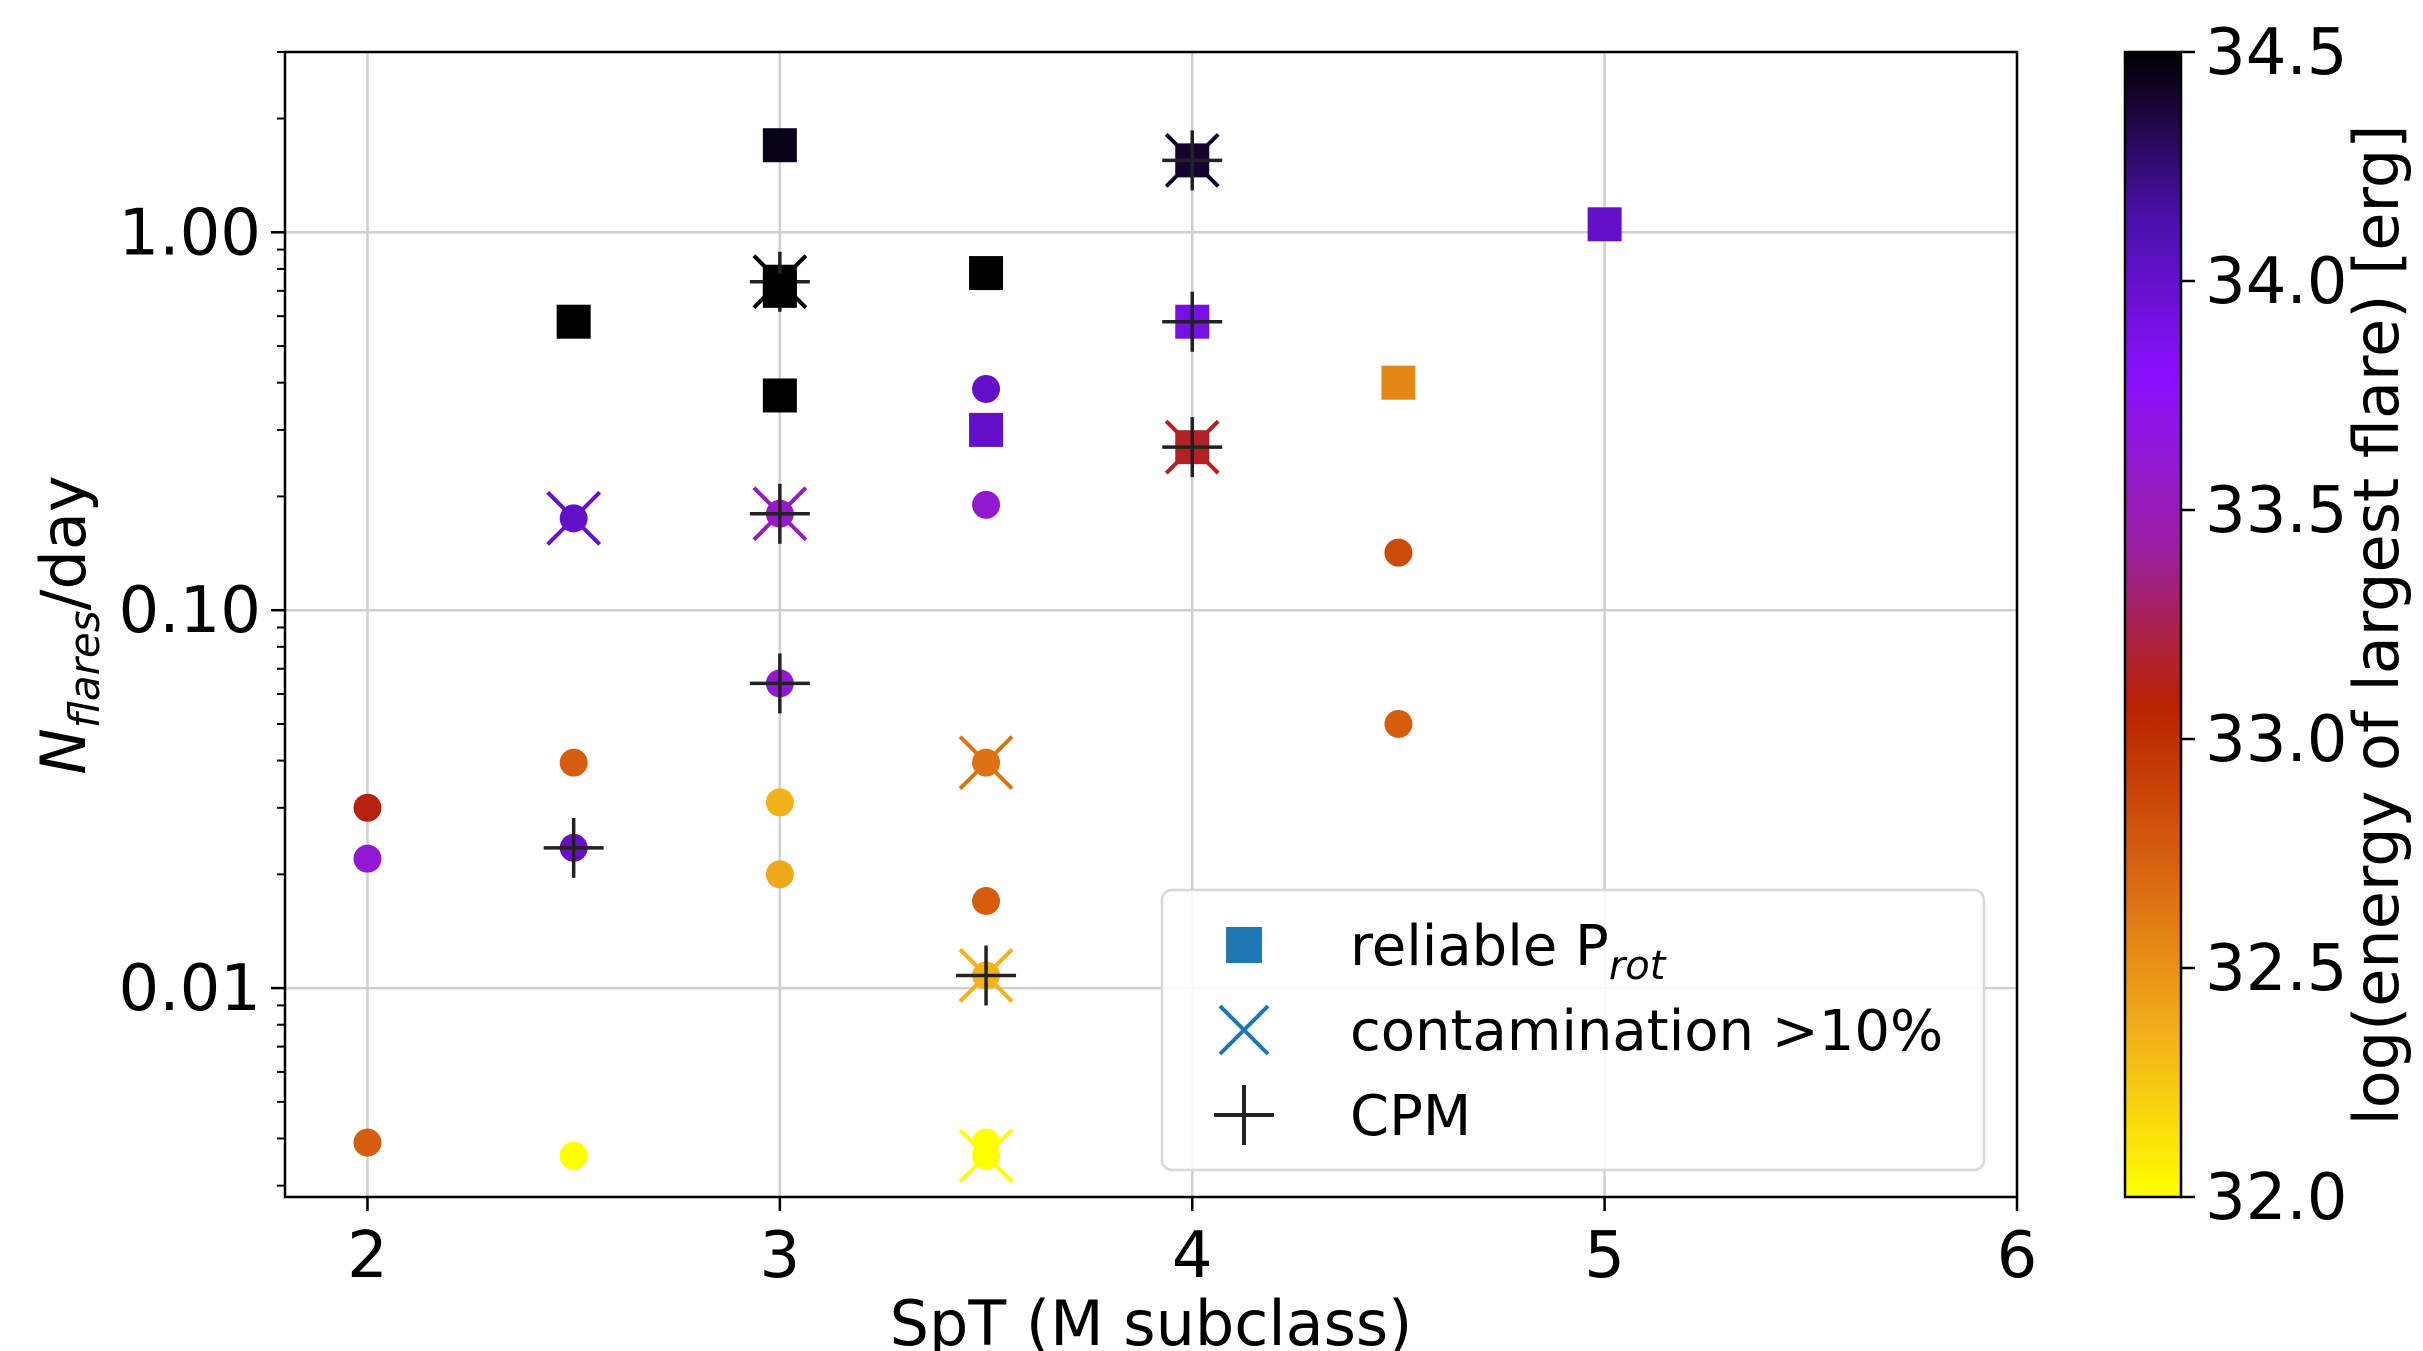 This screenshot has height=1351, width=2423. Describe the element at coordinates (779, 1256) in the screenshot. I see `x-tick-label-1: 3` at that location.